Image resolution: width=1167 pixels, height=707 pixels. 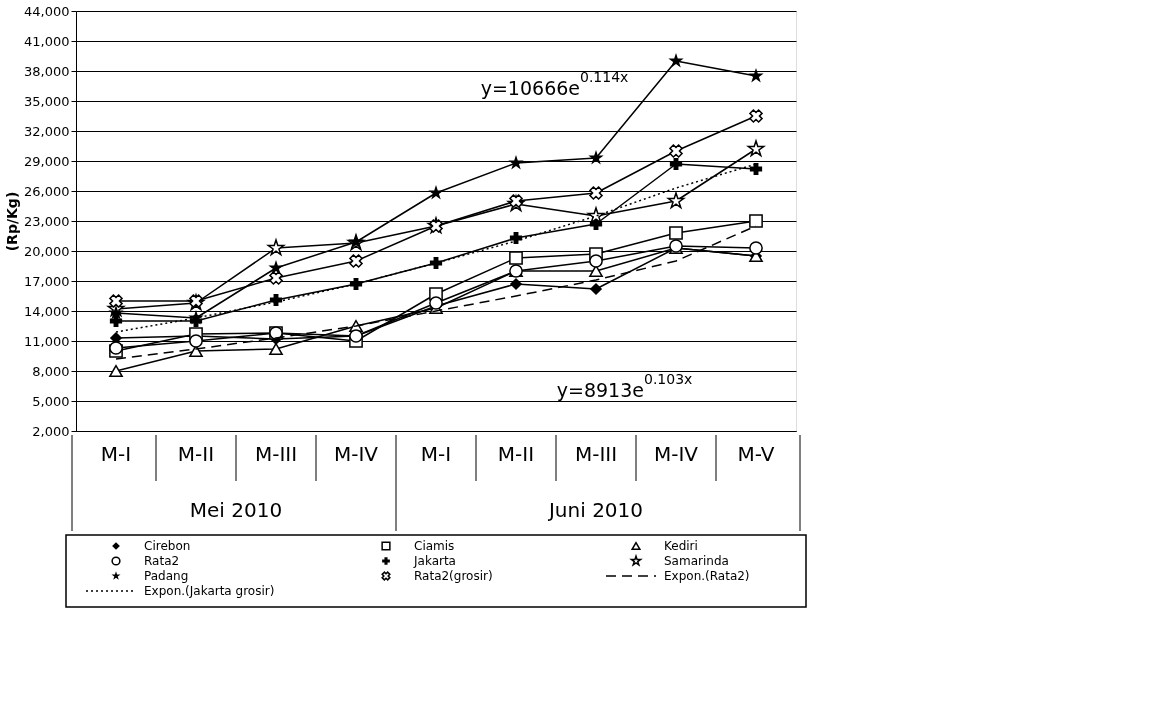 What do you see at coordinates (696, 561) in the screenshot?
I see `legend-label: Samarinda` at bounding box center [696, 561].